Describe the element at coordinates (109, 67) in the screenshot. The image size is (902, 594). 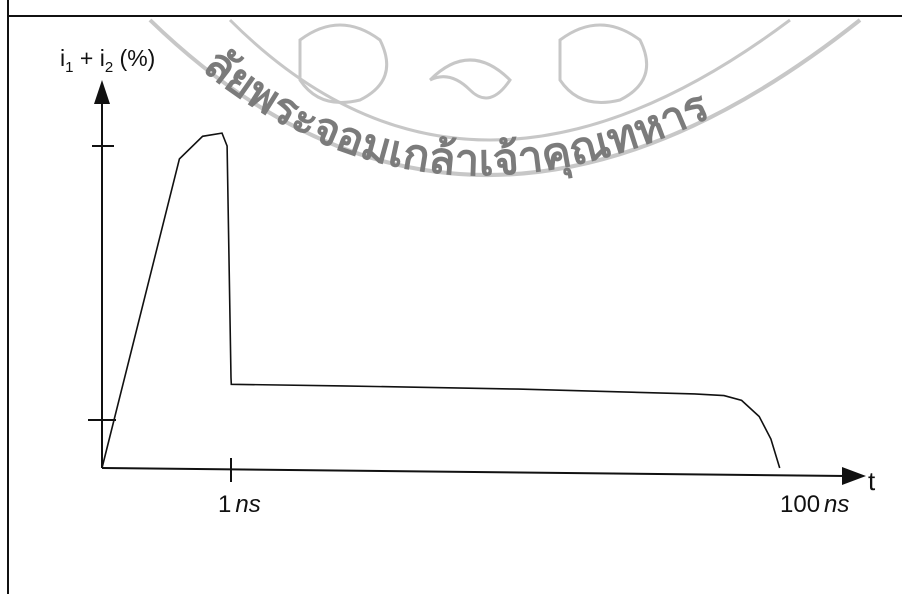
I see `y-label-sub2: 2` at that location.